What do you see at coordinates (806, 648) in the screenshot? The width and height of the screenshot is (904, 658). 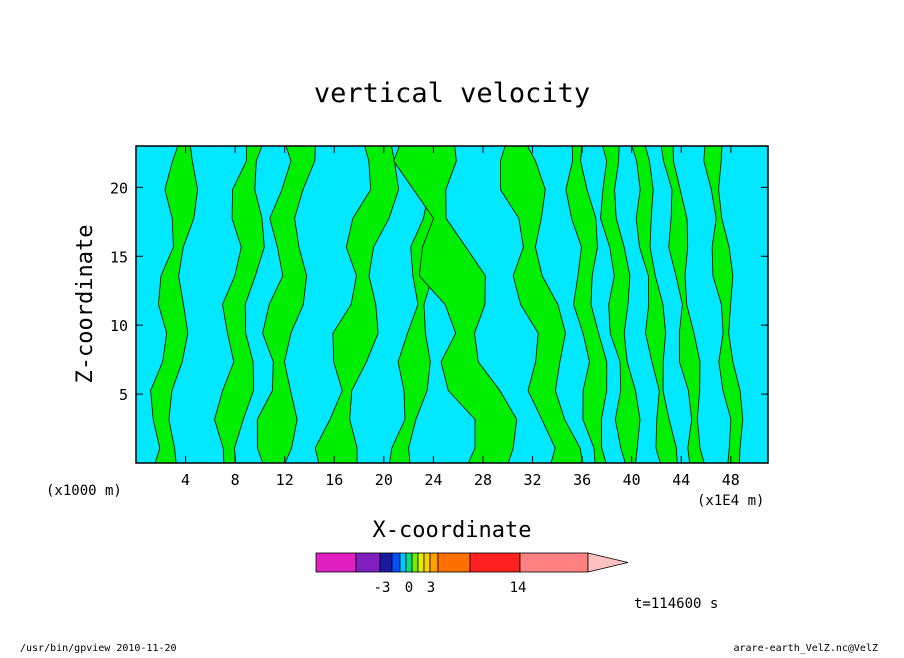 I see `footer-right: arare-earth_VelZ.nc@VelZ` at bounding box center [806, 648].